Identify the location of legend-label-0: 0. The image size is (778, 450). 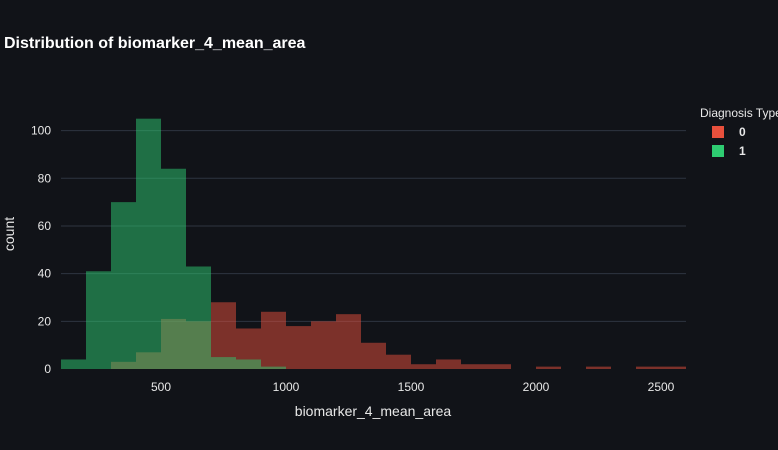
(742, 132).